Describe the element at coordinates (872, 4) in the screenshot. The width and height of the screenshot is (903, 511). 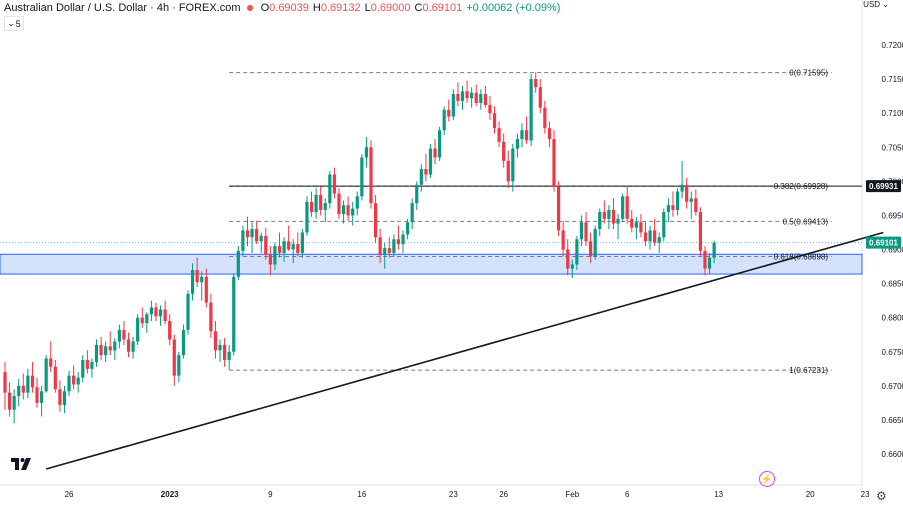
I see `currency-label: USD` at that location.